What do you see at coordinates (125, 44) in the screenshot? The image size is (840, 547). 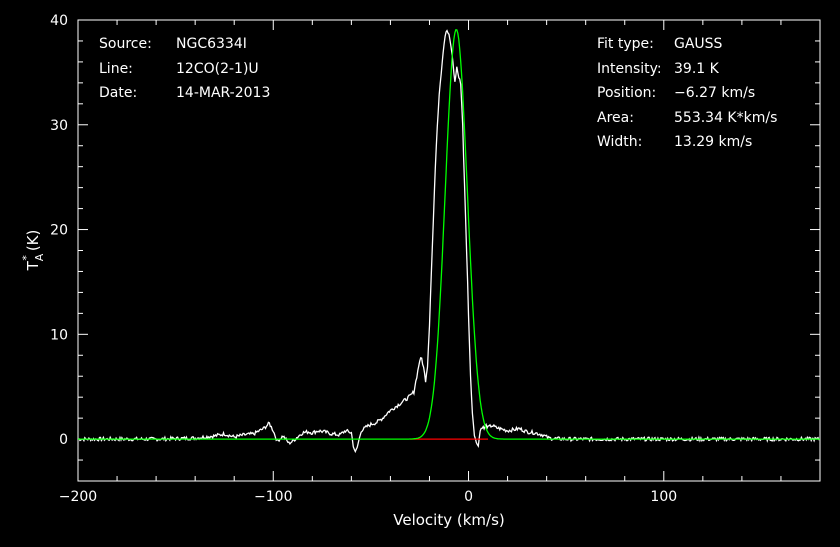 I see `info-left-key: Source:` at bounding box center [125, 44].